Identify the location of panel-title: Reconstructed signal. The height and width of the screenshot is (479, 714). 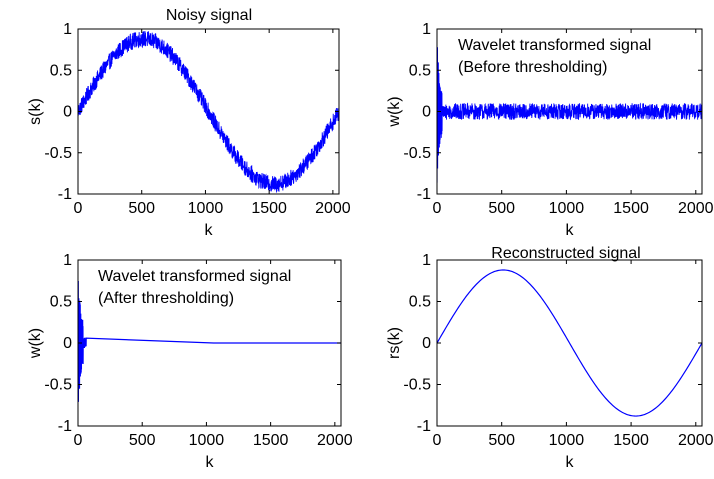
(565, 253).